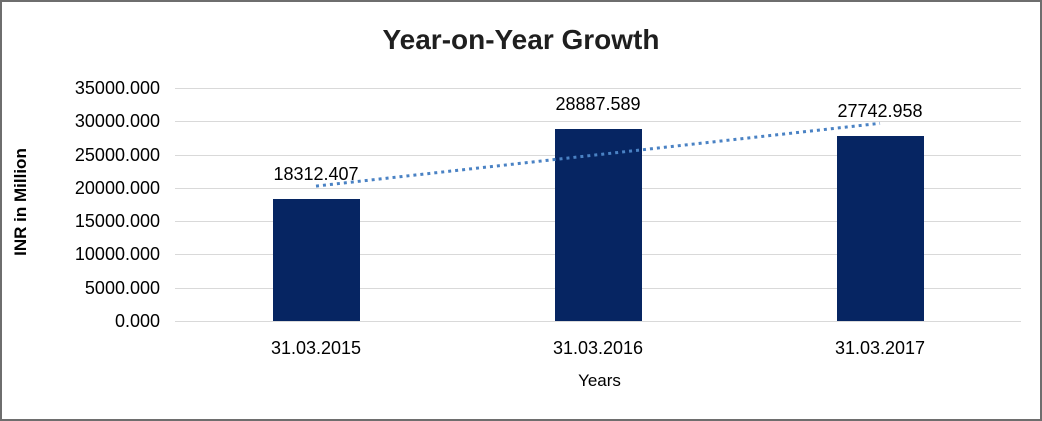 The image size is (1042, 421). Describe the element at coordinates (316, 348) in the screenshot. I see `x-tick-label: 31.03.2015` at that location.